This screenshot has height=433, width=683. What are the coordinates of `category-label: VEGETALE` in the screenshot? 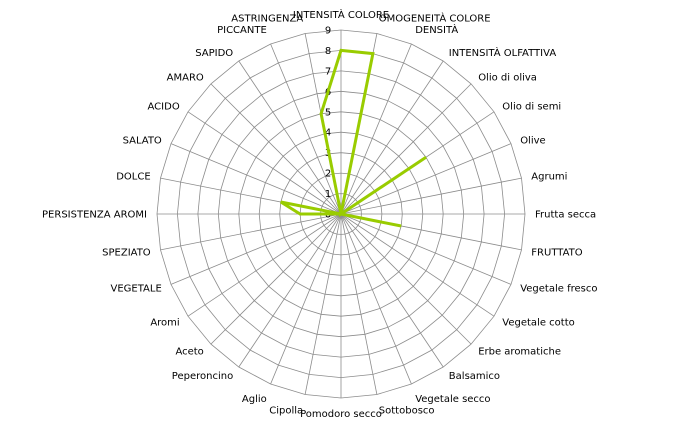 It's located at (136, 289).